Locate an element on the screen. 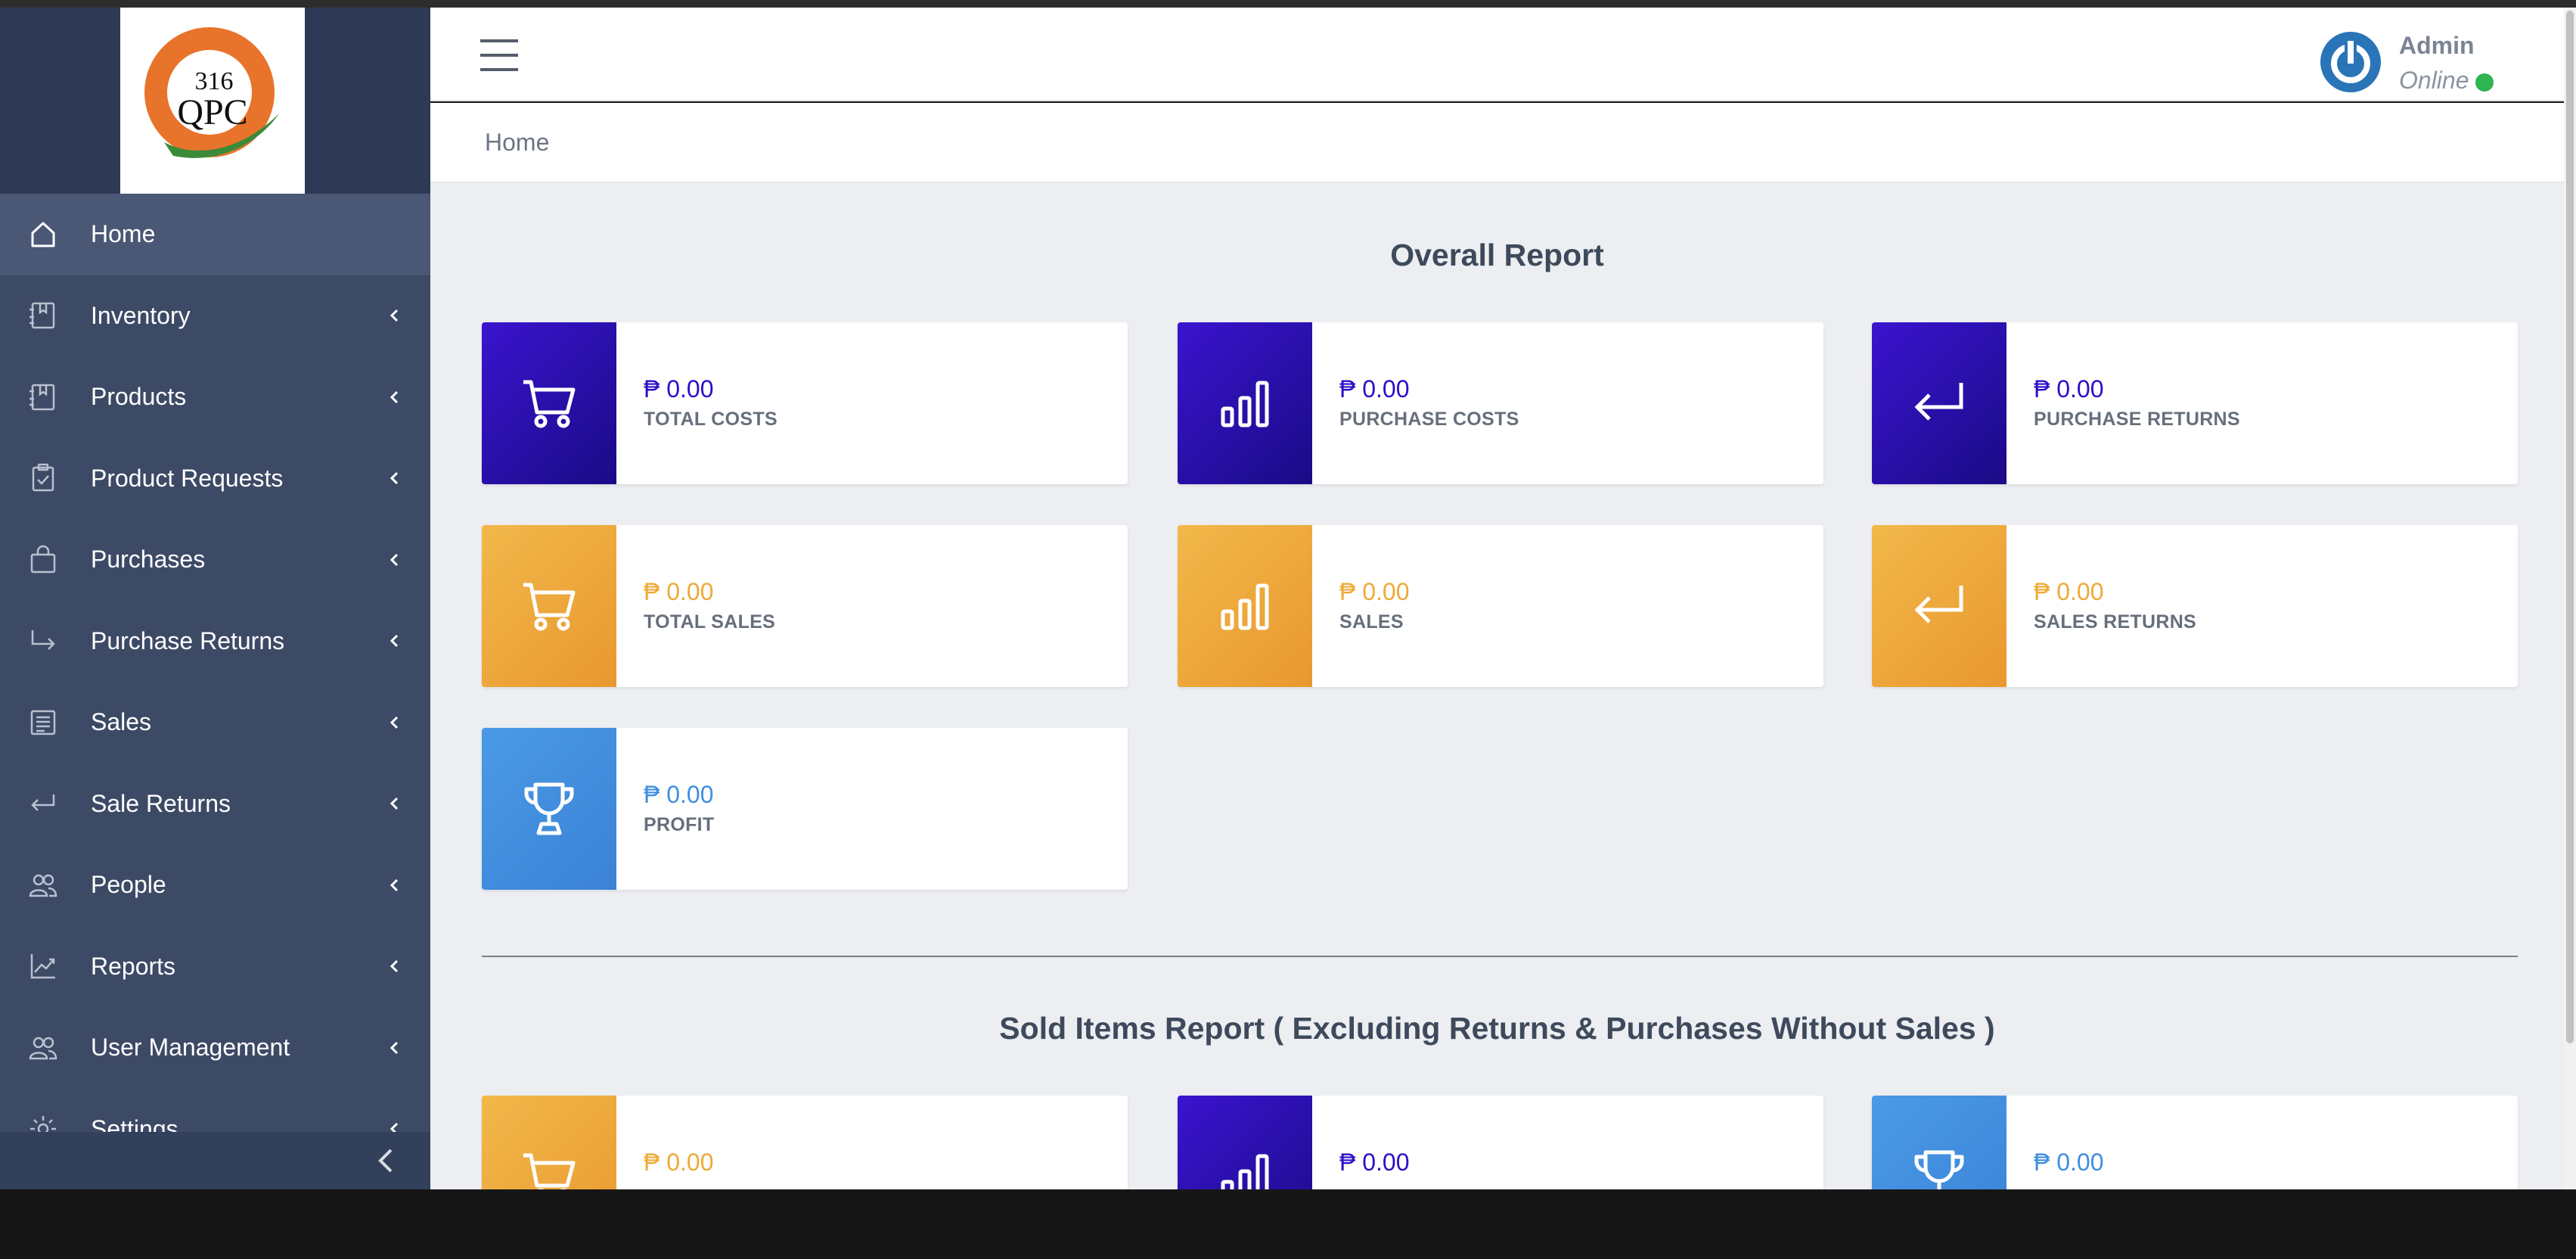 This screenshot has width=2576, height=1259. card-sales-gain: ₱ 0.00 is located at coordinates (2195, 1142).